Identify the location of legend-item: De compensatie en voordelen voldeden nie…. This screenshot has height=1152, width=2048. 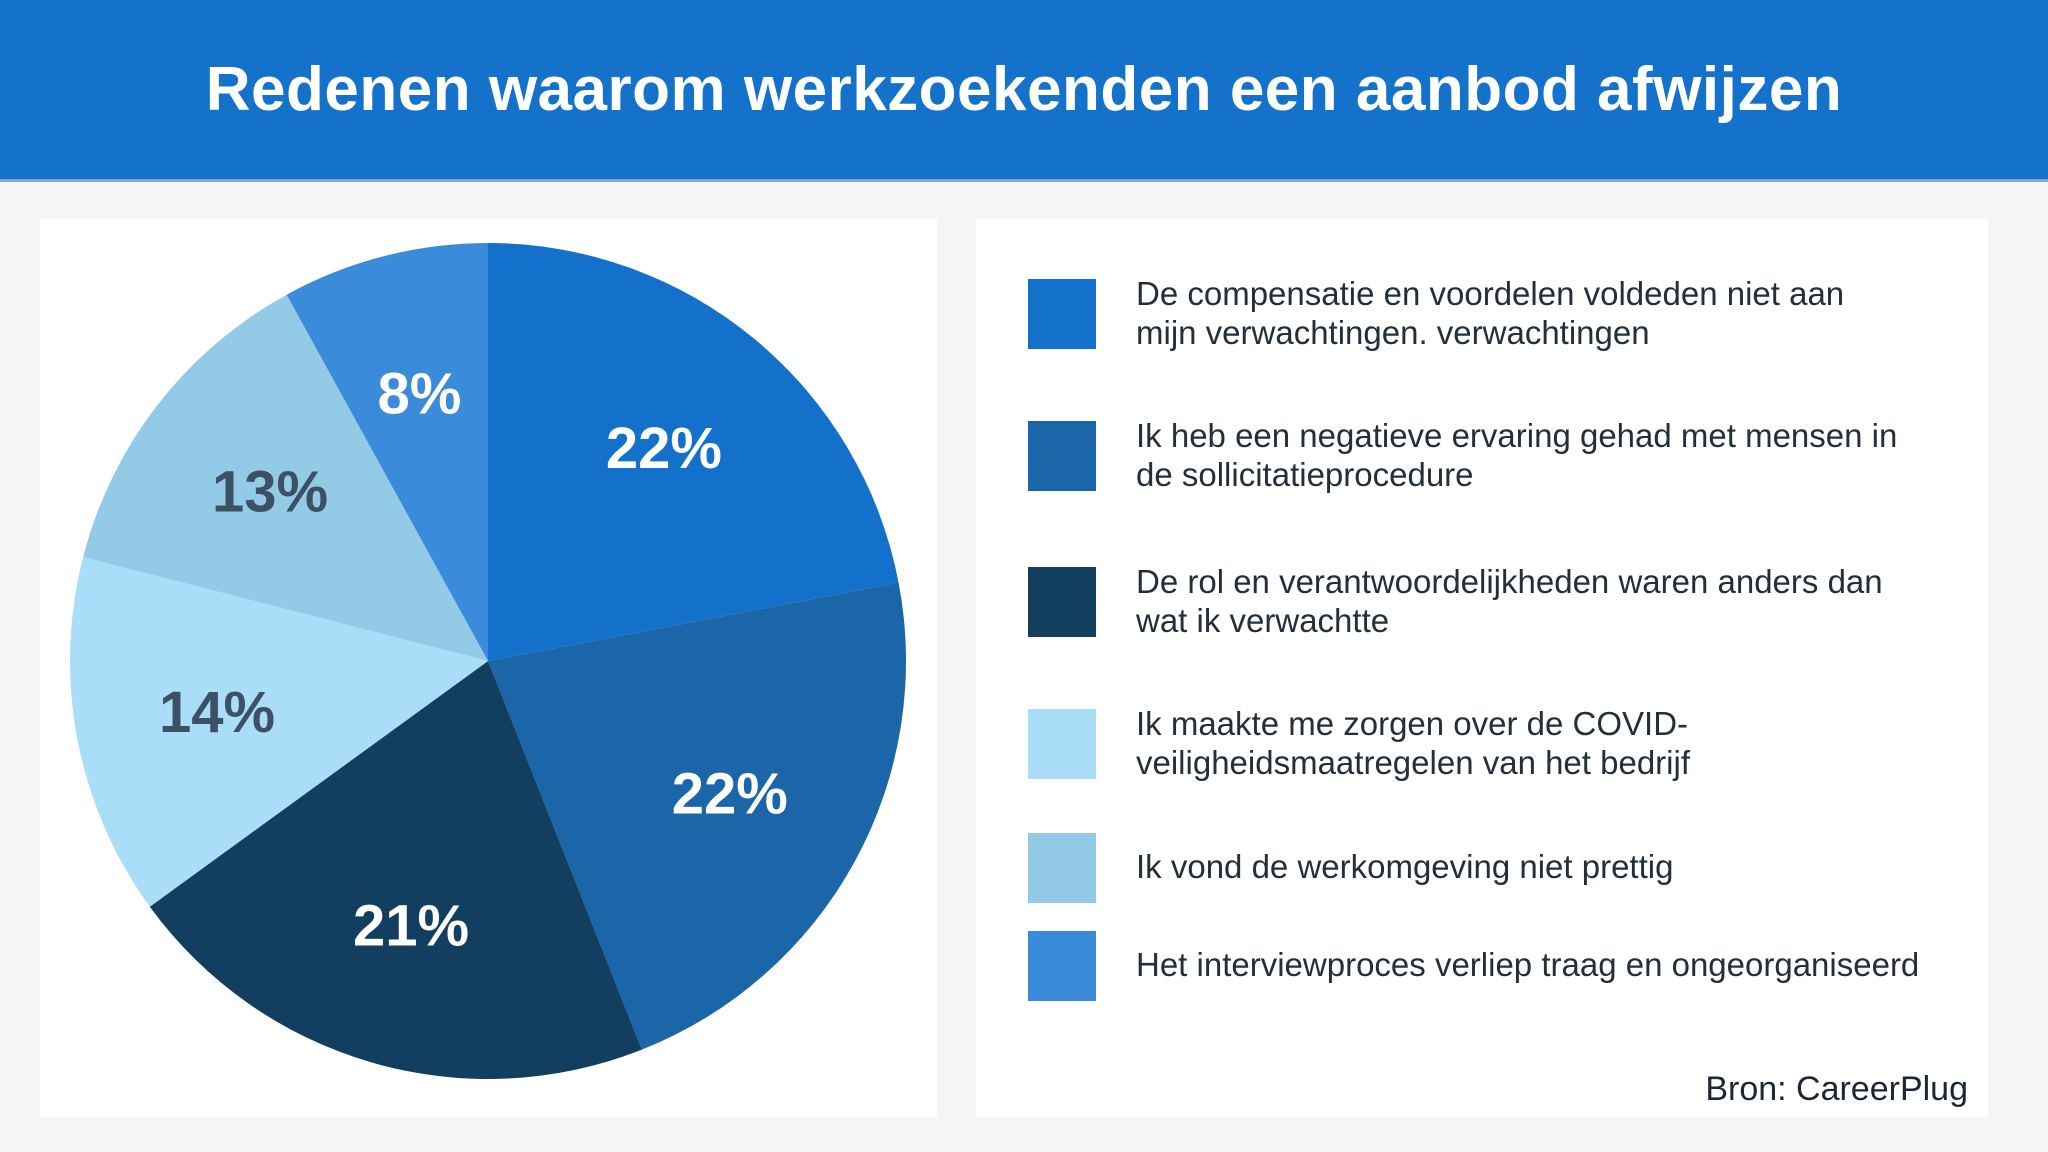
(1498, 314).